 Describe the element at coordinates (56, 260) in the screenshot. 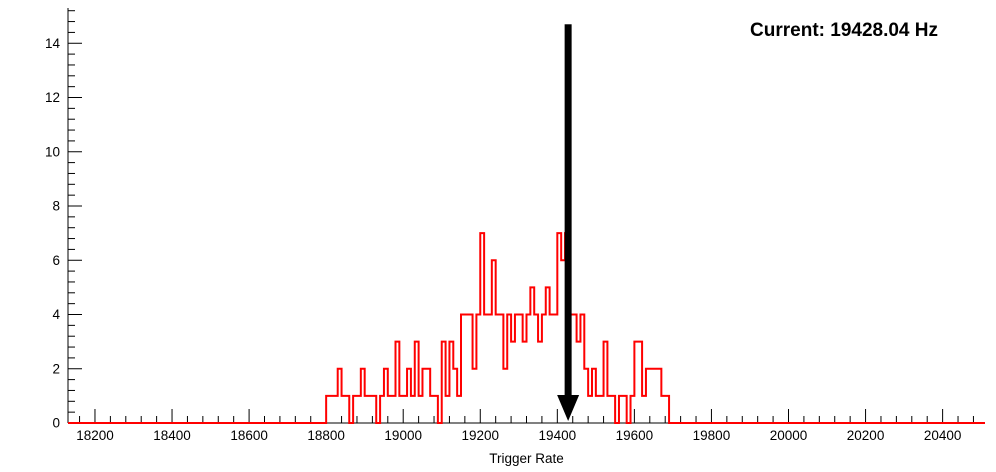

I see `y-tick-label: 6` at that location.